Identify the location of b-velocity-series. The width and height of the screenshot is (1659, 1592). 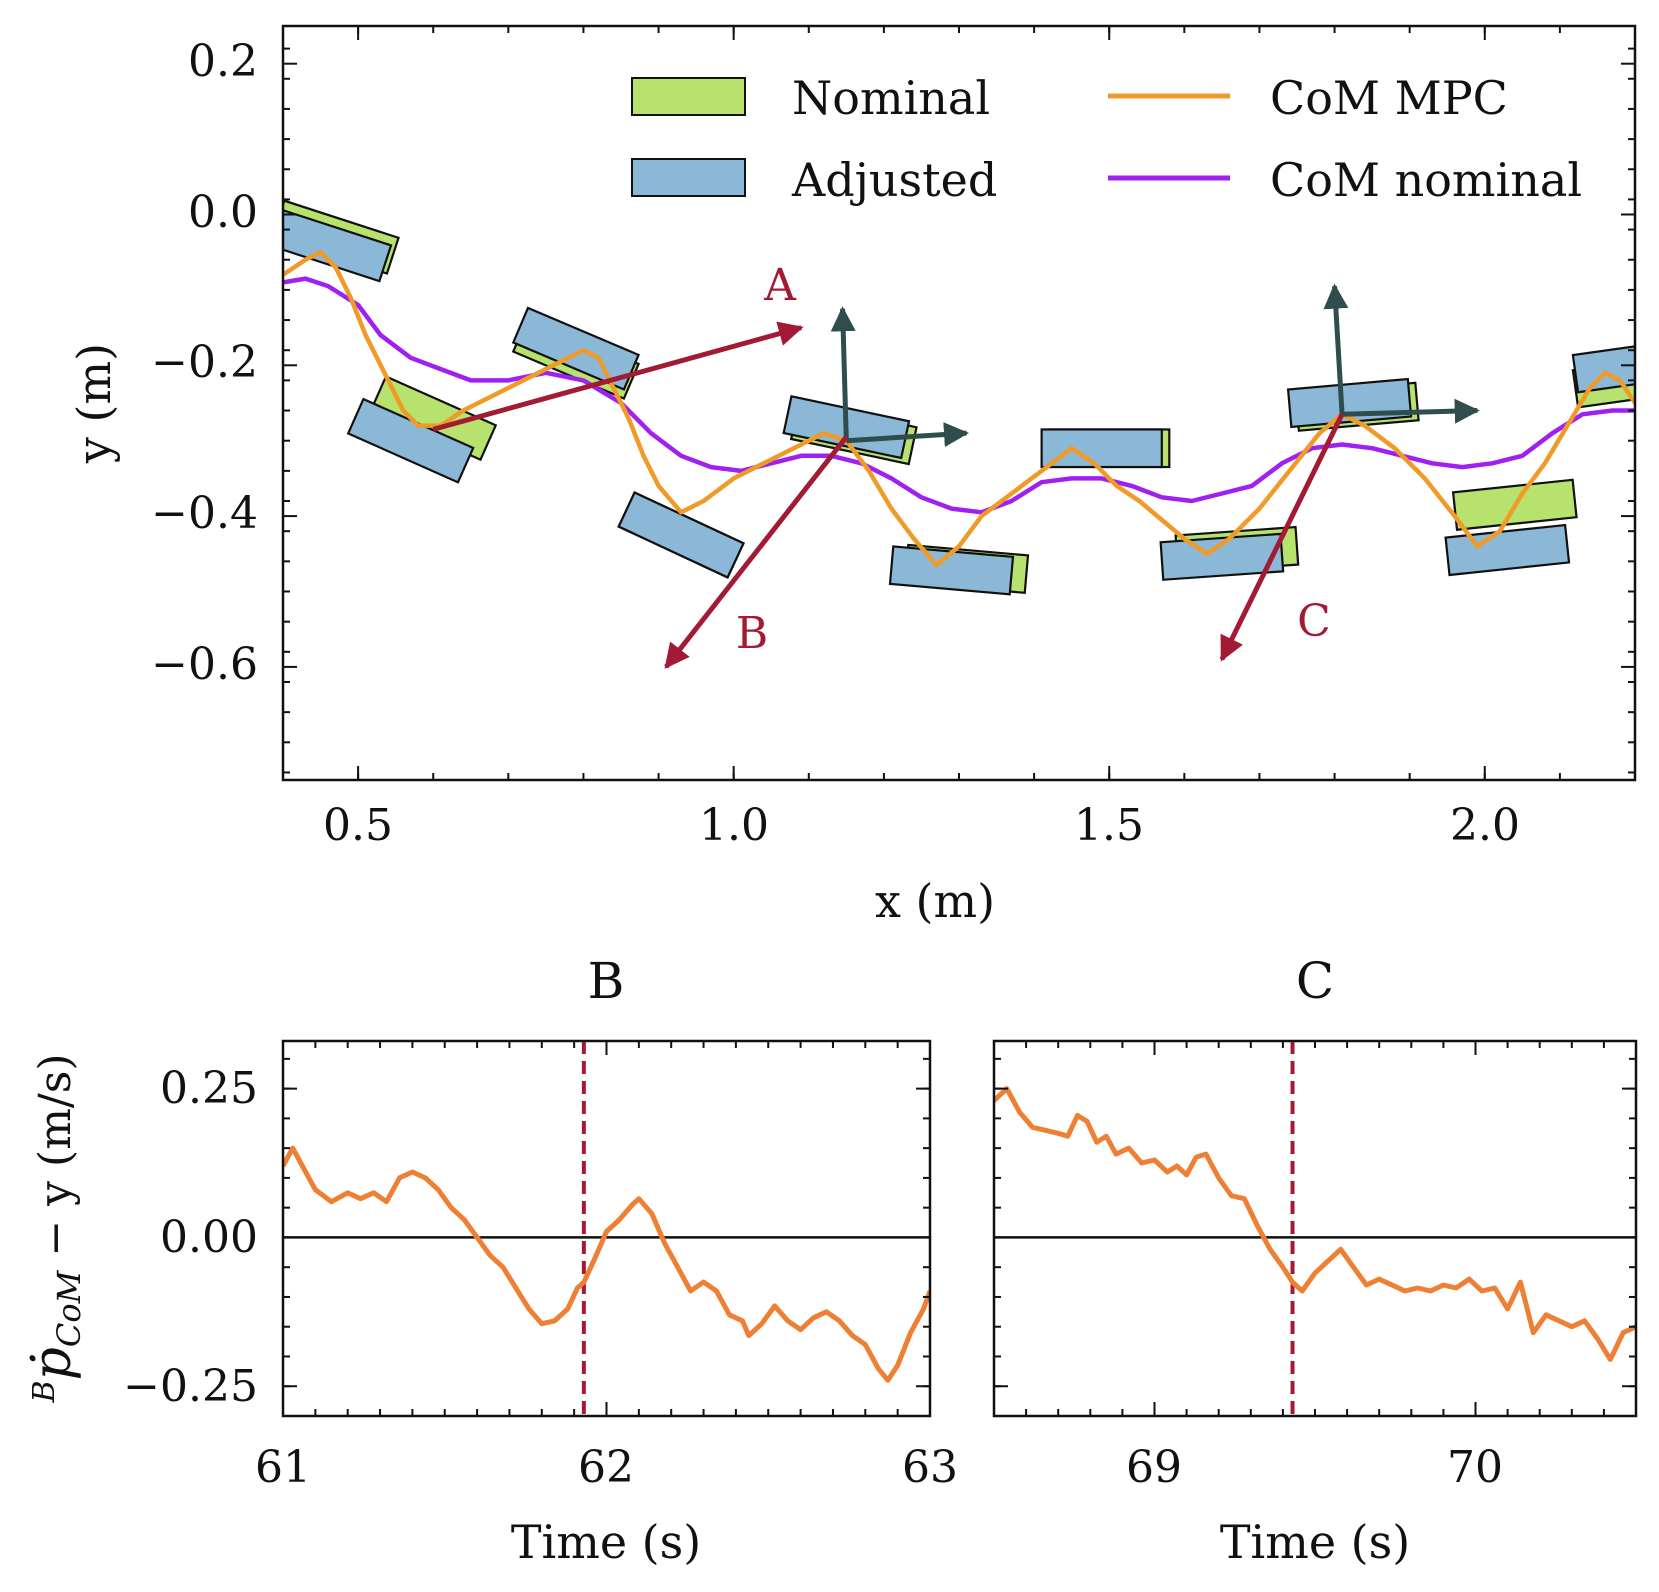
(606, 1228).